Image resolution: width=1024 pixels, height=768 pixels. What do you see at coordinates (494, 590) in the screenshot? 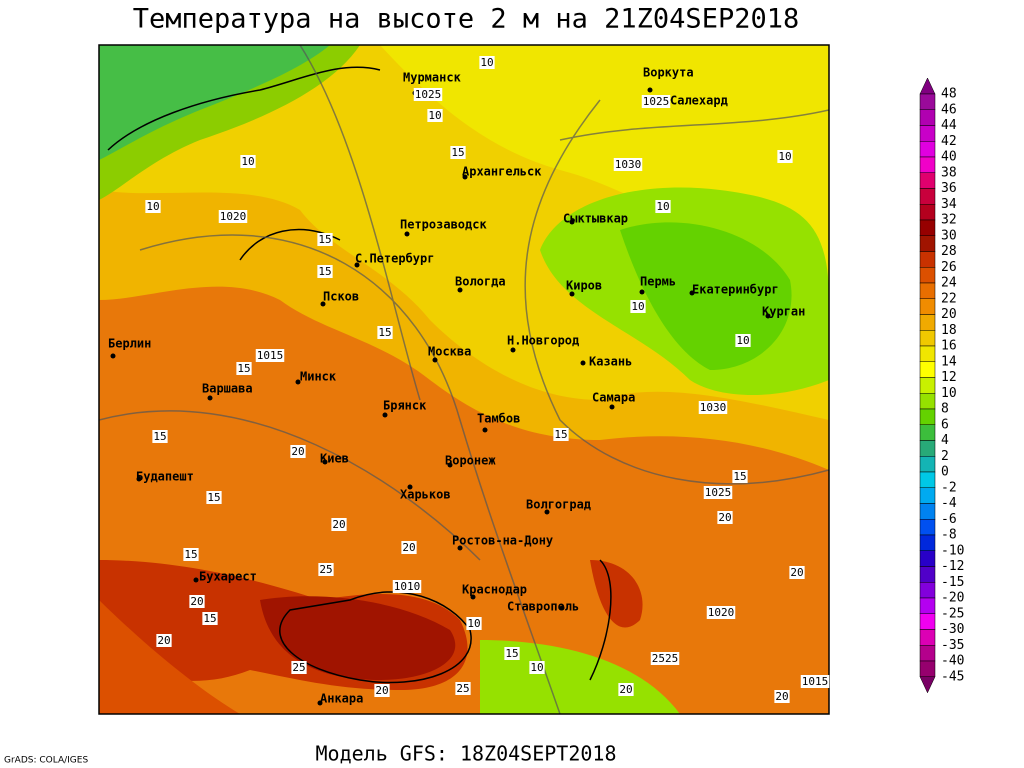
I see `city-label: Краснодар` at bounding box center [494, 590].